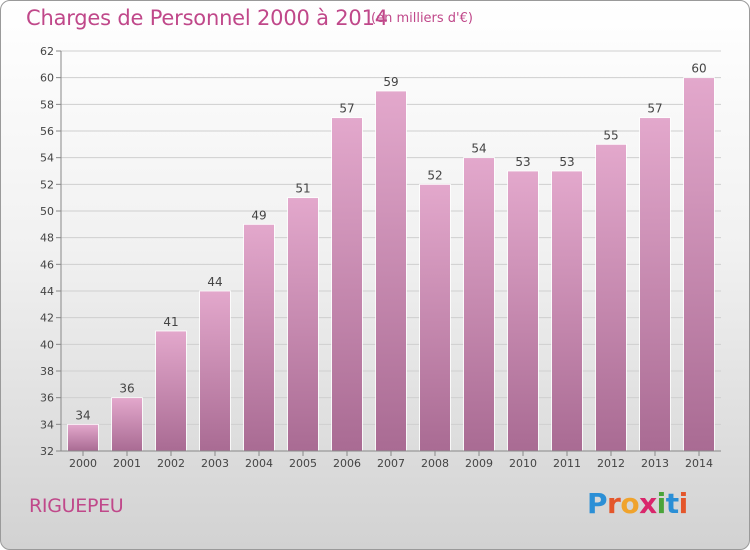 This screenshot has width=750, height=550. What do you see at coordinates (302, 189) in the screenshot?
I see `value-label: 51` at bounding box center [302, 189].